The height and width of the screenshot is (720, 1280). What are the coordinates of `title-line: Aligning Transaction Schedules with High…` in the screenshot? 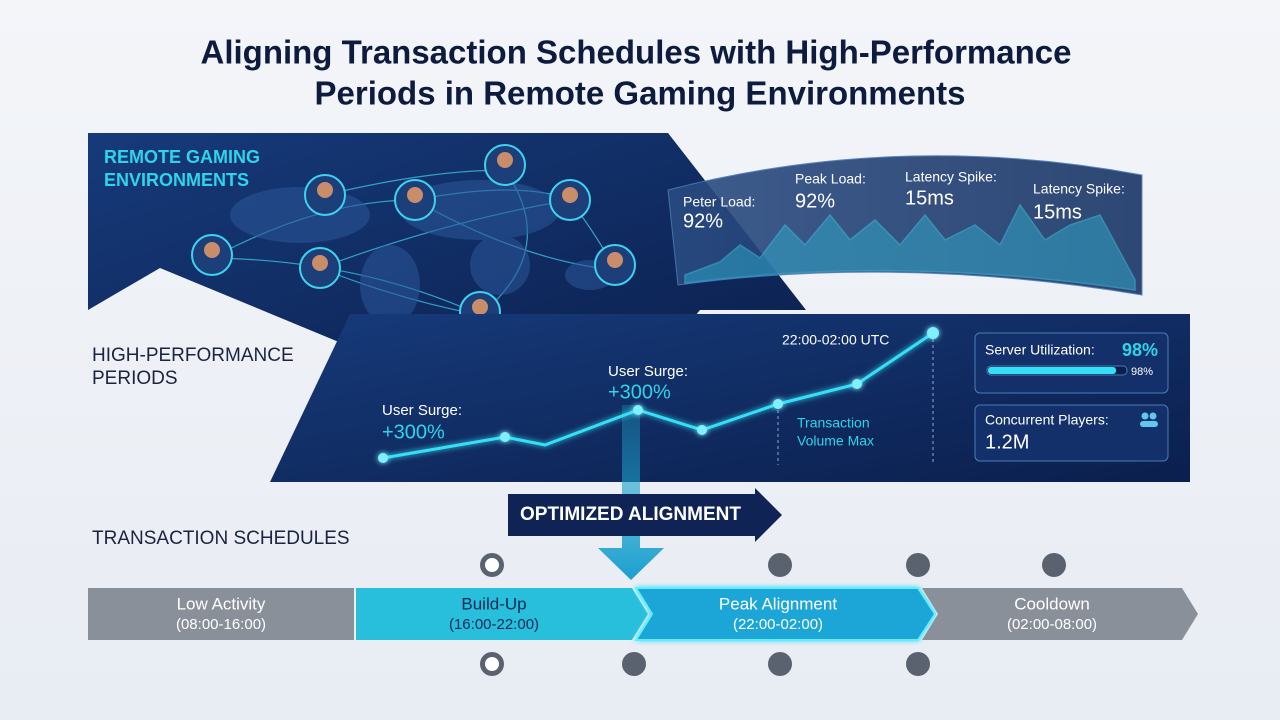 It's located at (636, 52).